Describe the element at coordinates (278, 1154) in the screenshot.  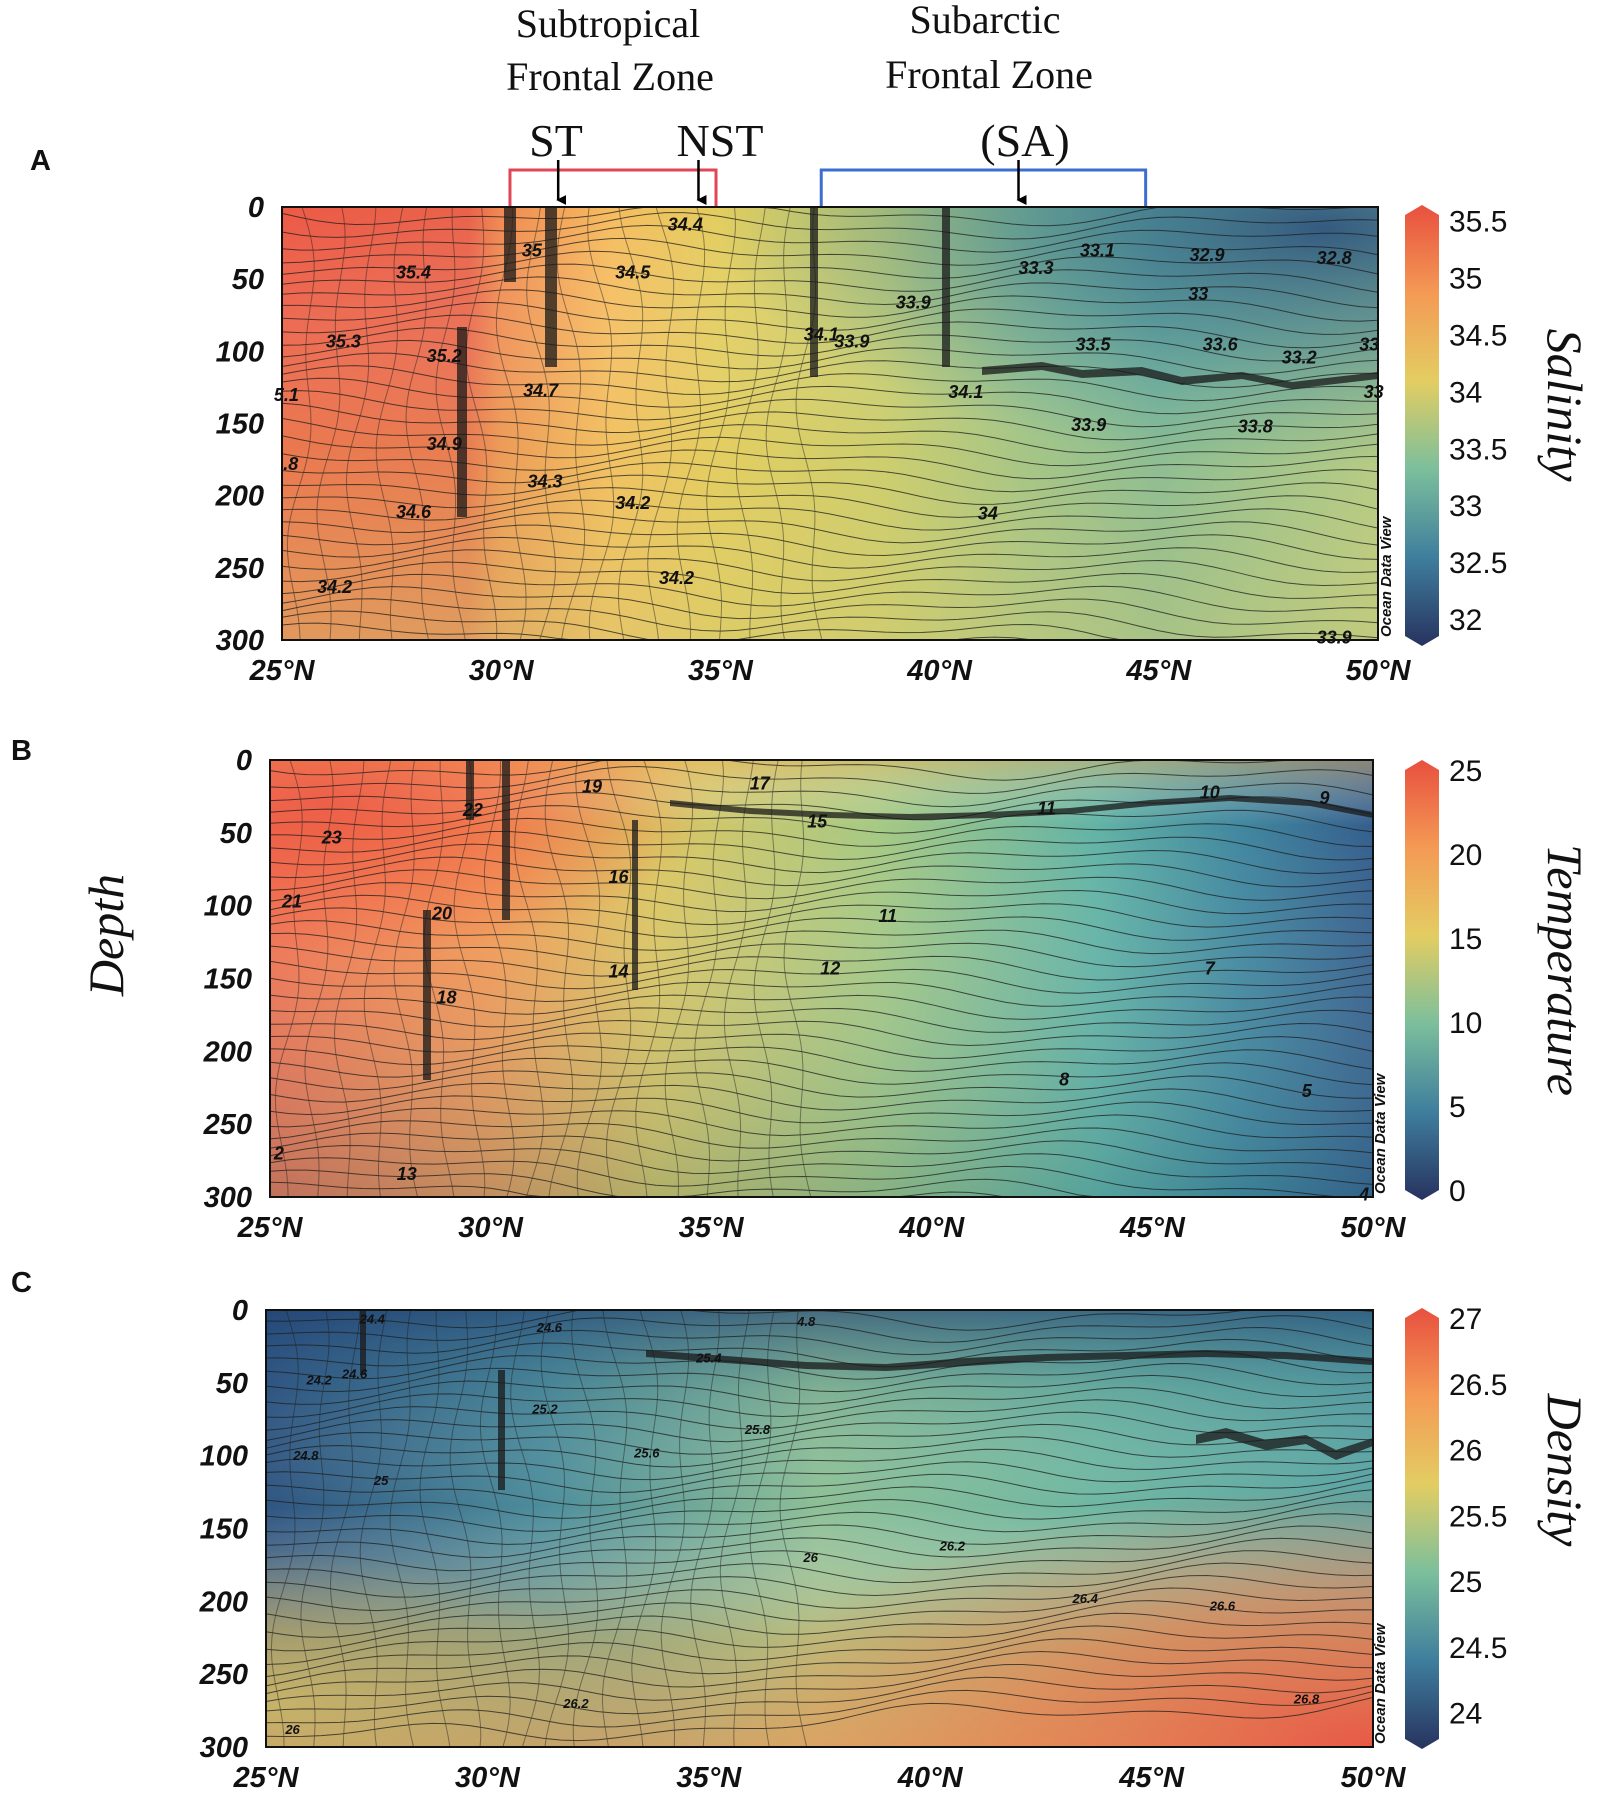
I see `contour-label: 2` at that location.